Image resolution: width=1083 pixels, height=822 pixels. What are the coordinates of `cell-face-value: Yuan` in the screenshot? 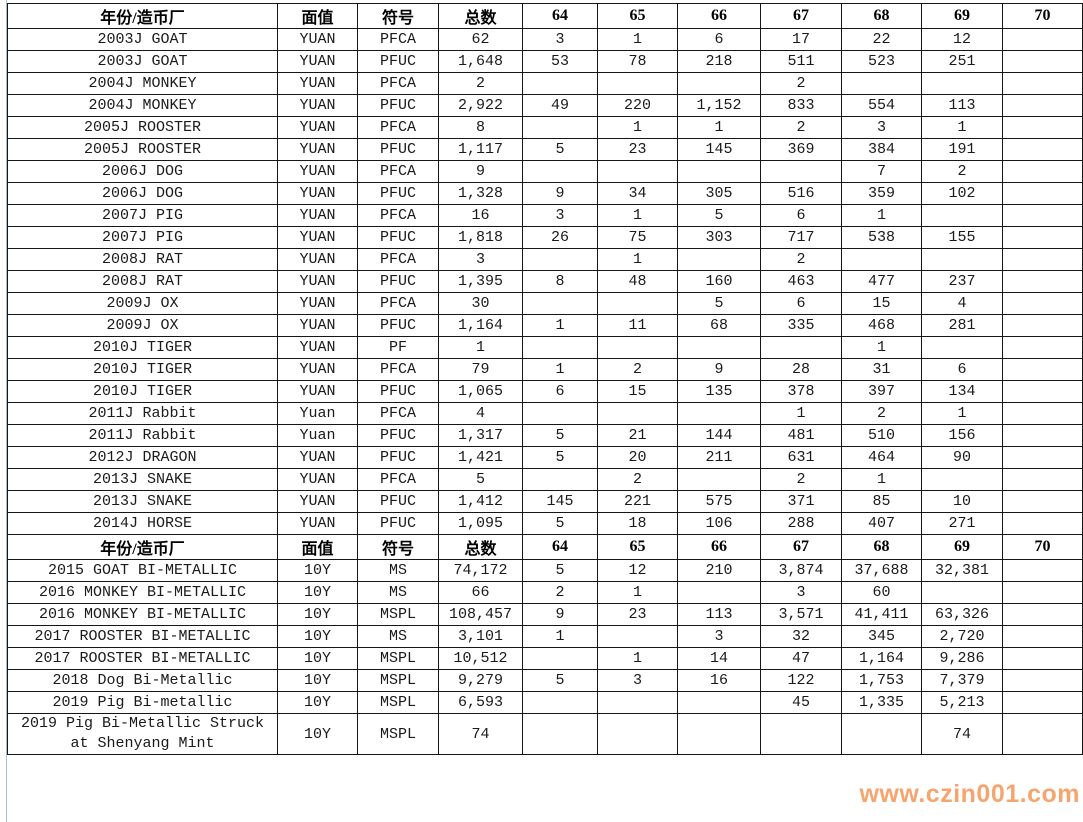 It's located at (317, 435).